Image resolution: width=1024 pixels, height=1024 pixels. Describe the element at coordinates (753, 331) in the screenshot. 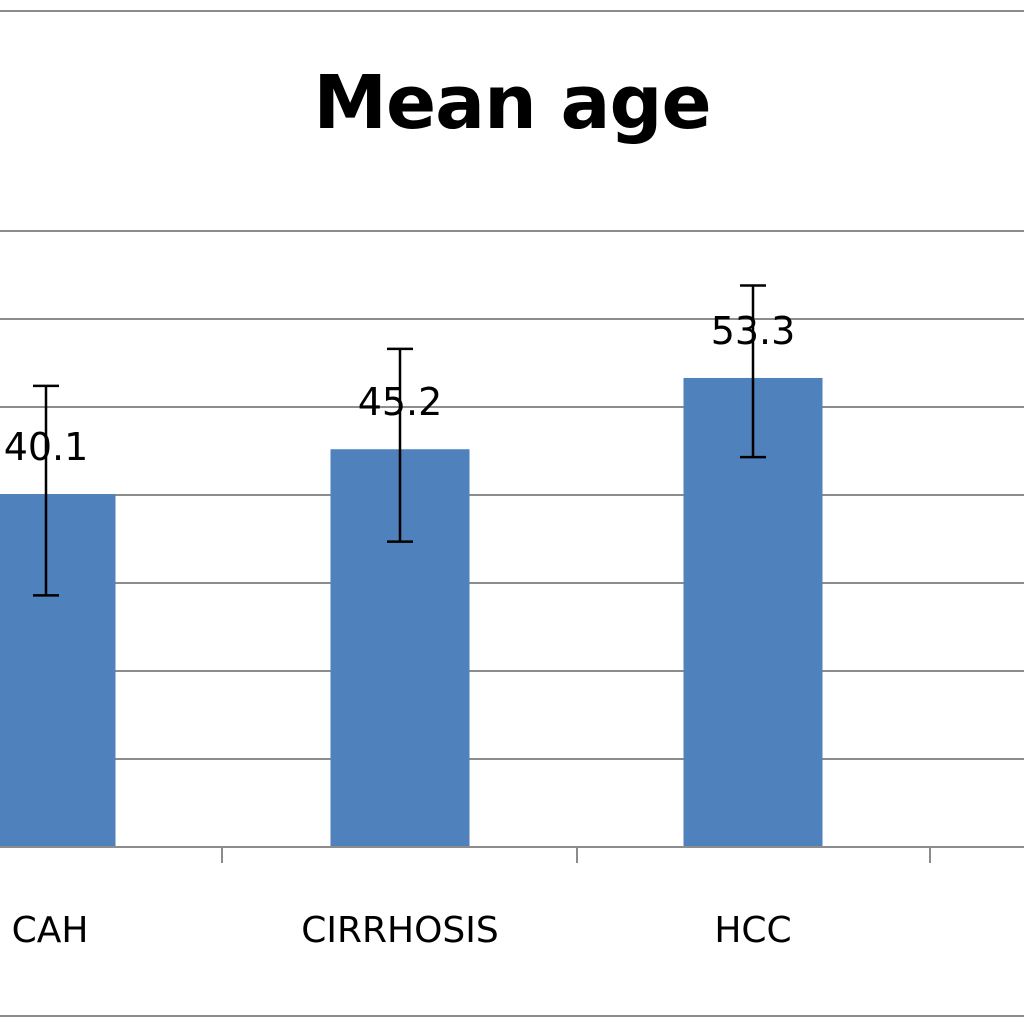

I see `data-label: 53.3` at that location.